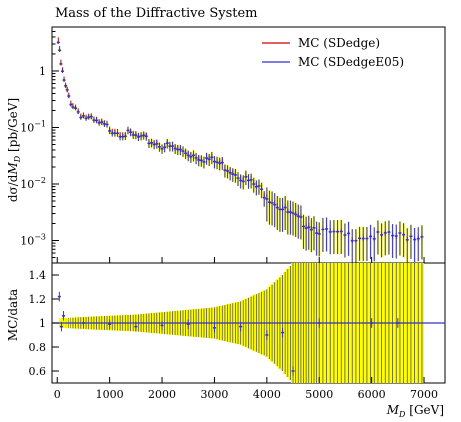  What do you see at coordinates (33, 183) in the screenshot?
I see `top-y-tick-label: 10⁻²` at bounding box center [33, 183].